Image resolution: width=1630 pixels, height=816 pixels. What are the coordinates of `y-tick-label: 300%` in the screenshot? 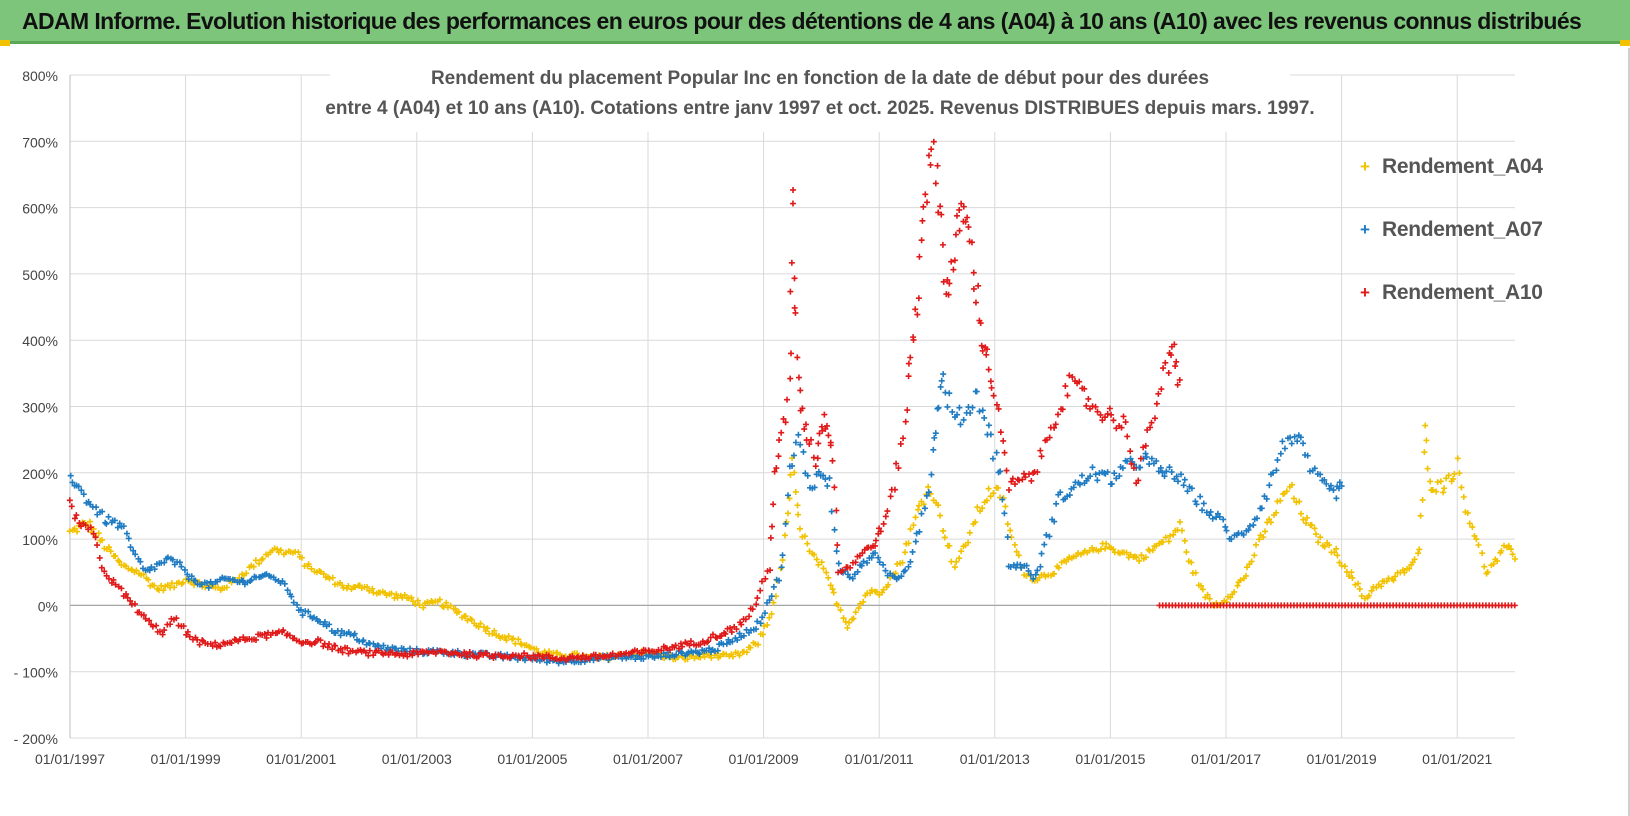 It's located at (40, 408).